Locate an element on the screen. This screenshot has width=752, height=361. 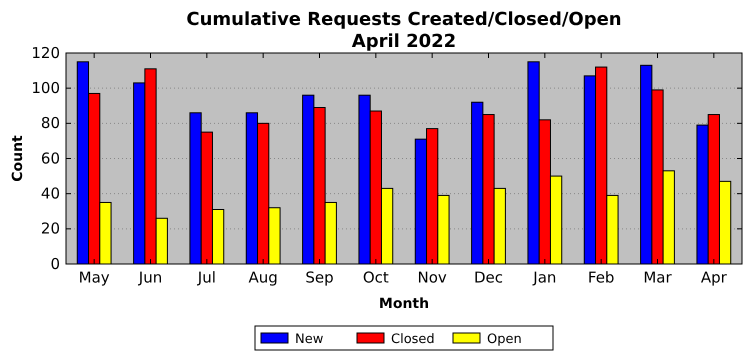
legend-label: New is located at coordinates (309, 339).